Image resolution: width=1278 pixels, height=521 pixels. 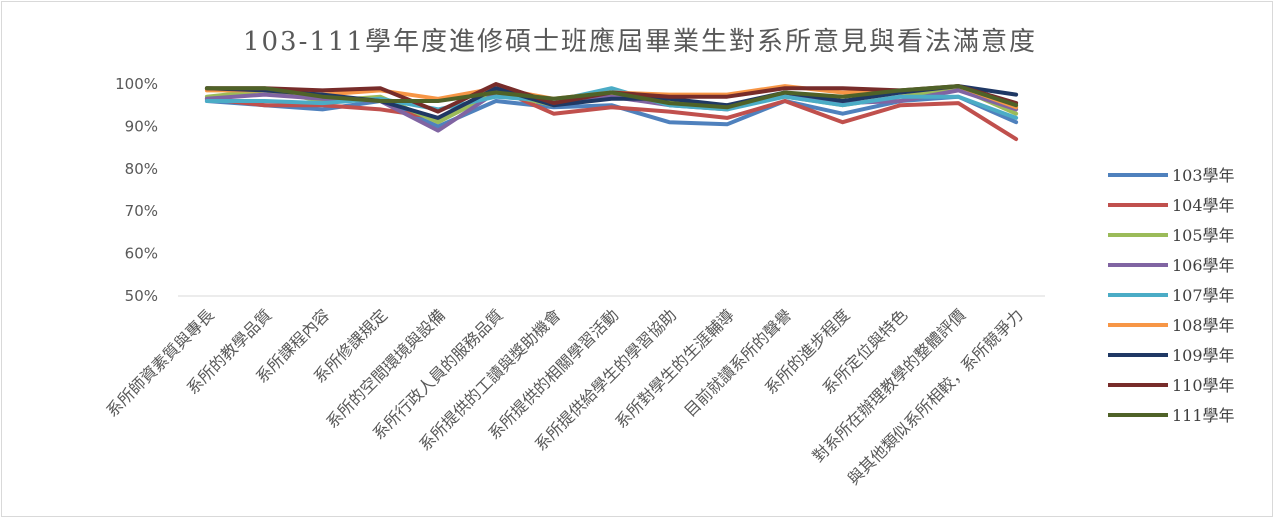 I want to click on y-tick-label: 100%, so click(x=136, y=84).